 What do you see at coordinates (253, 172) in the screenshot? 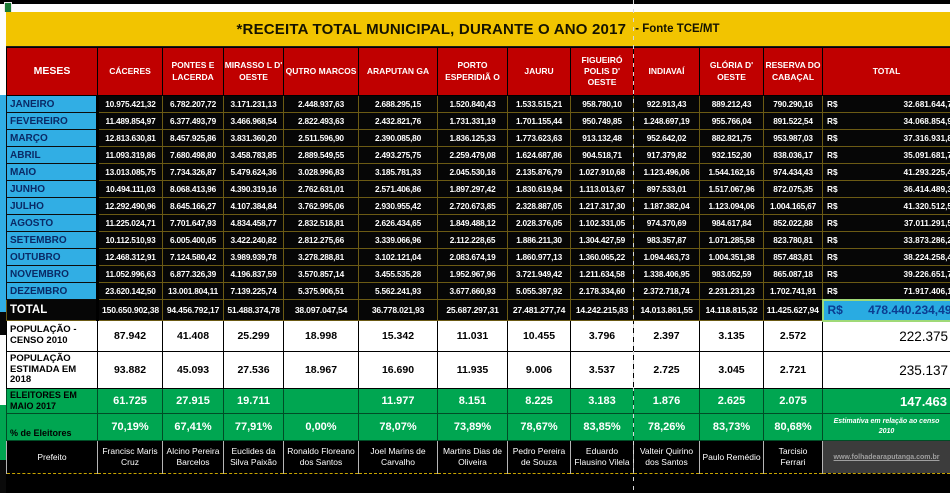
I see `cell-maio-mirassol-d-oeste: 5.479.624,36` at bounding box center [253, 172].